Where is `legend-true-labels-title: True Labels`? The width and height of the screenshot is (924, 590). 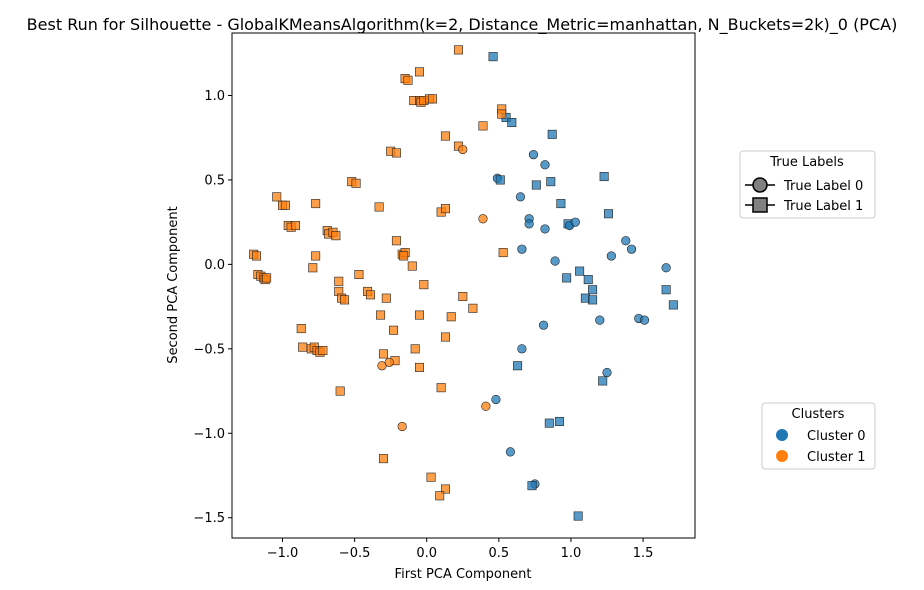 legend-true-labels-title: True Labels is located at coordinates (806, 162).